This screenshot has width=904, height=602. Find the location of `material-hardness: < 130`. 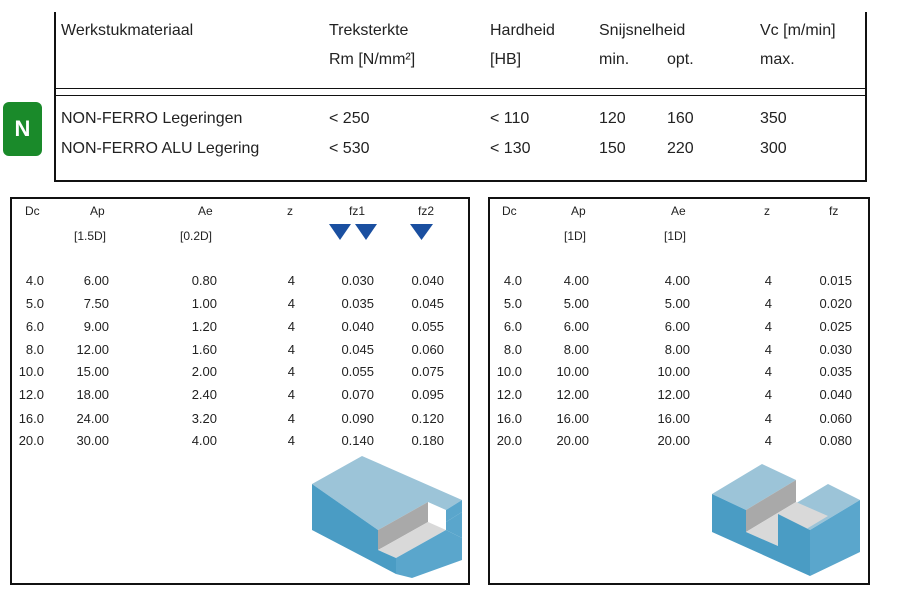

material-hardness: < 130 is located at coordinates (510, 148).